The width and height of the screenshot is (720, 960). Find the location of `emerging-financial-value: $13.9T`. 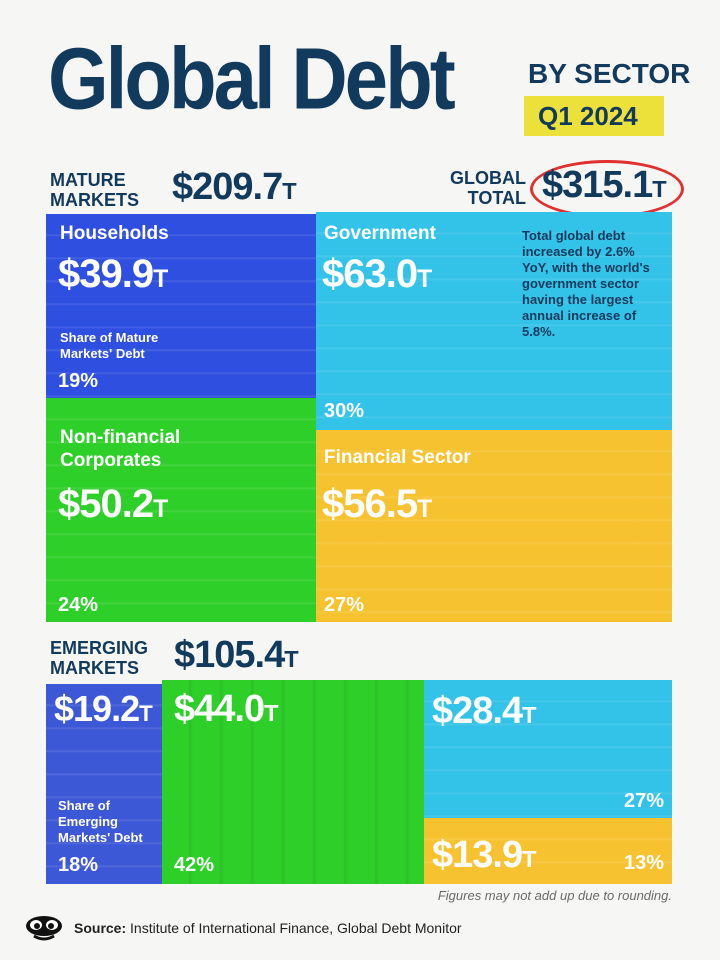

emerging-financial-value: $13.9T is located at coordinates (484, 855).